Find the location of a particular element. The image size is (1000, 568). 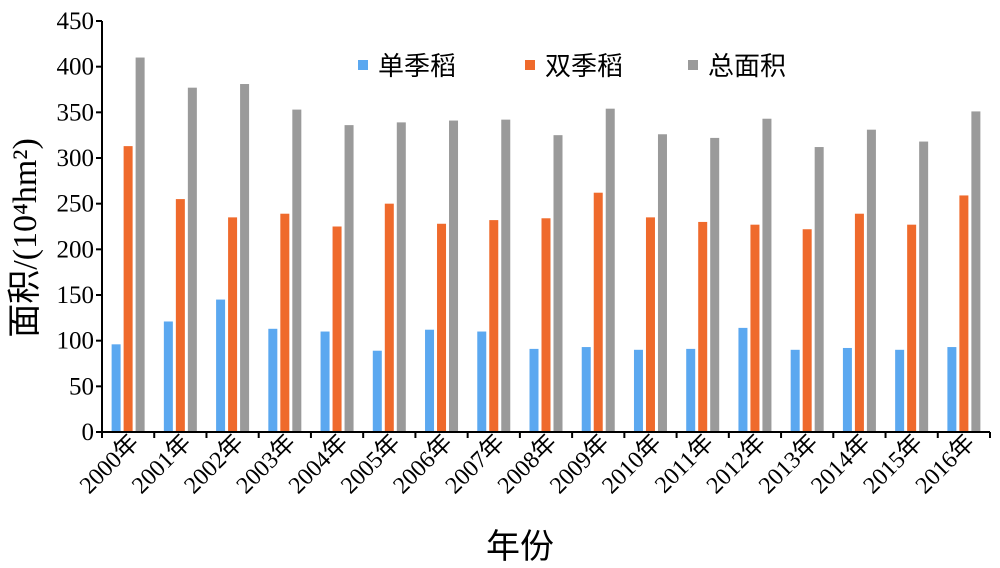

y-tick-label: 250 is located at coordinates (76, 204).